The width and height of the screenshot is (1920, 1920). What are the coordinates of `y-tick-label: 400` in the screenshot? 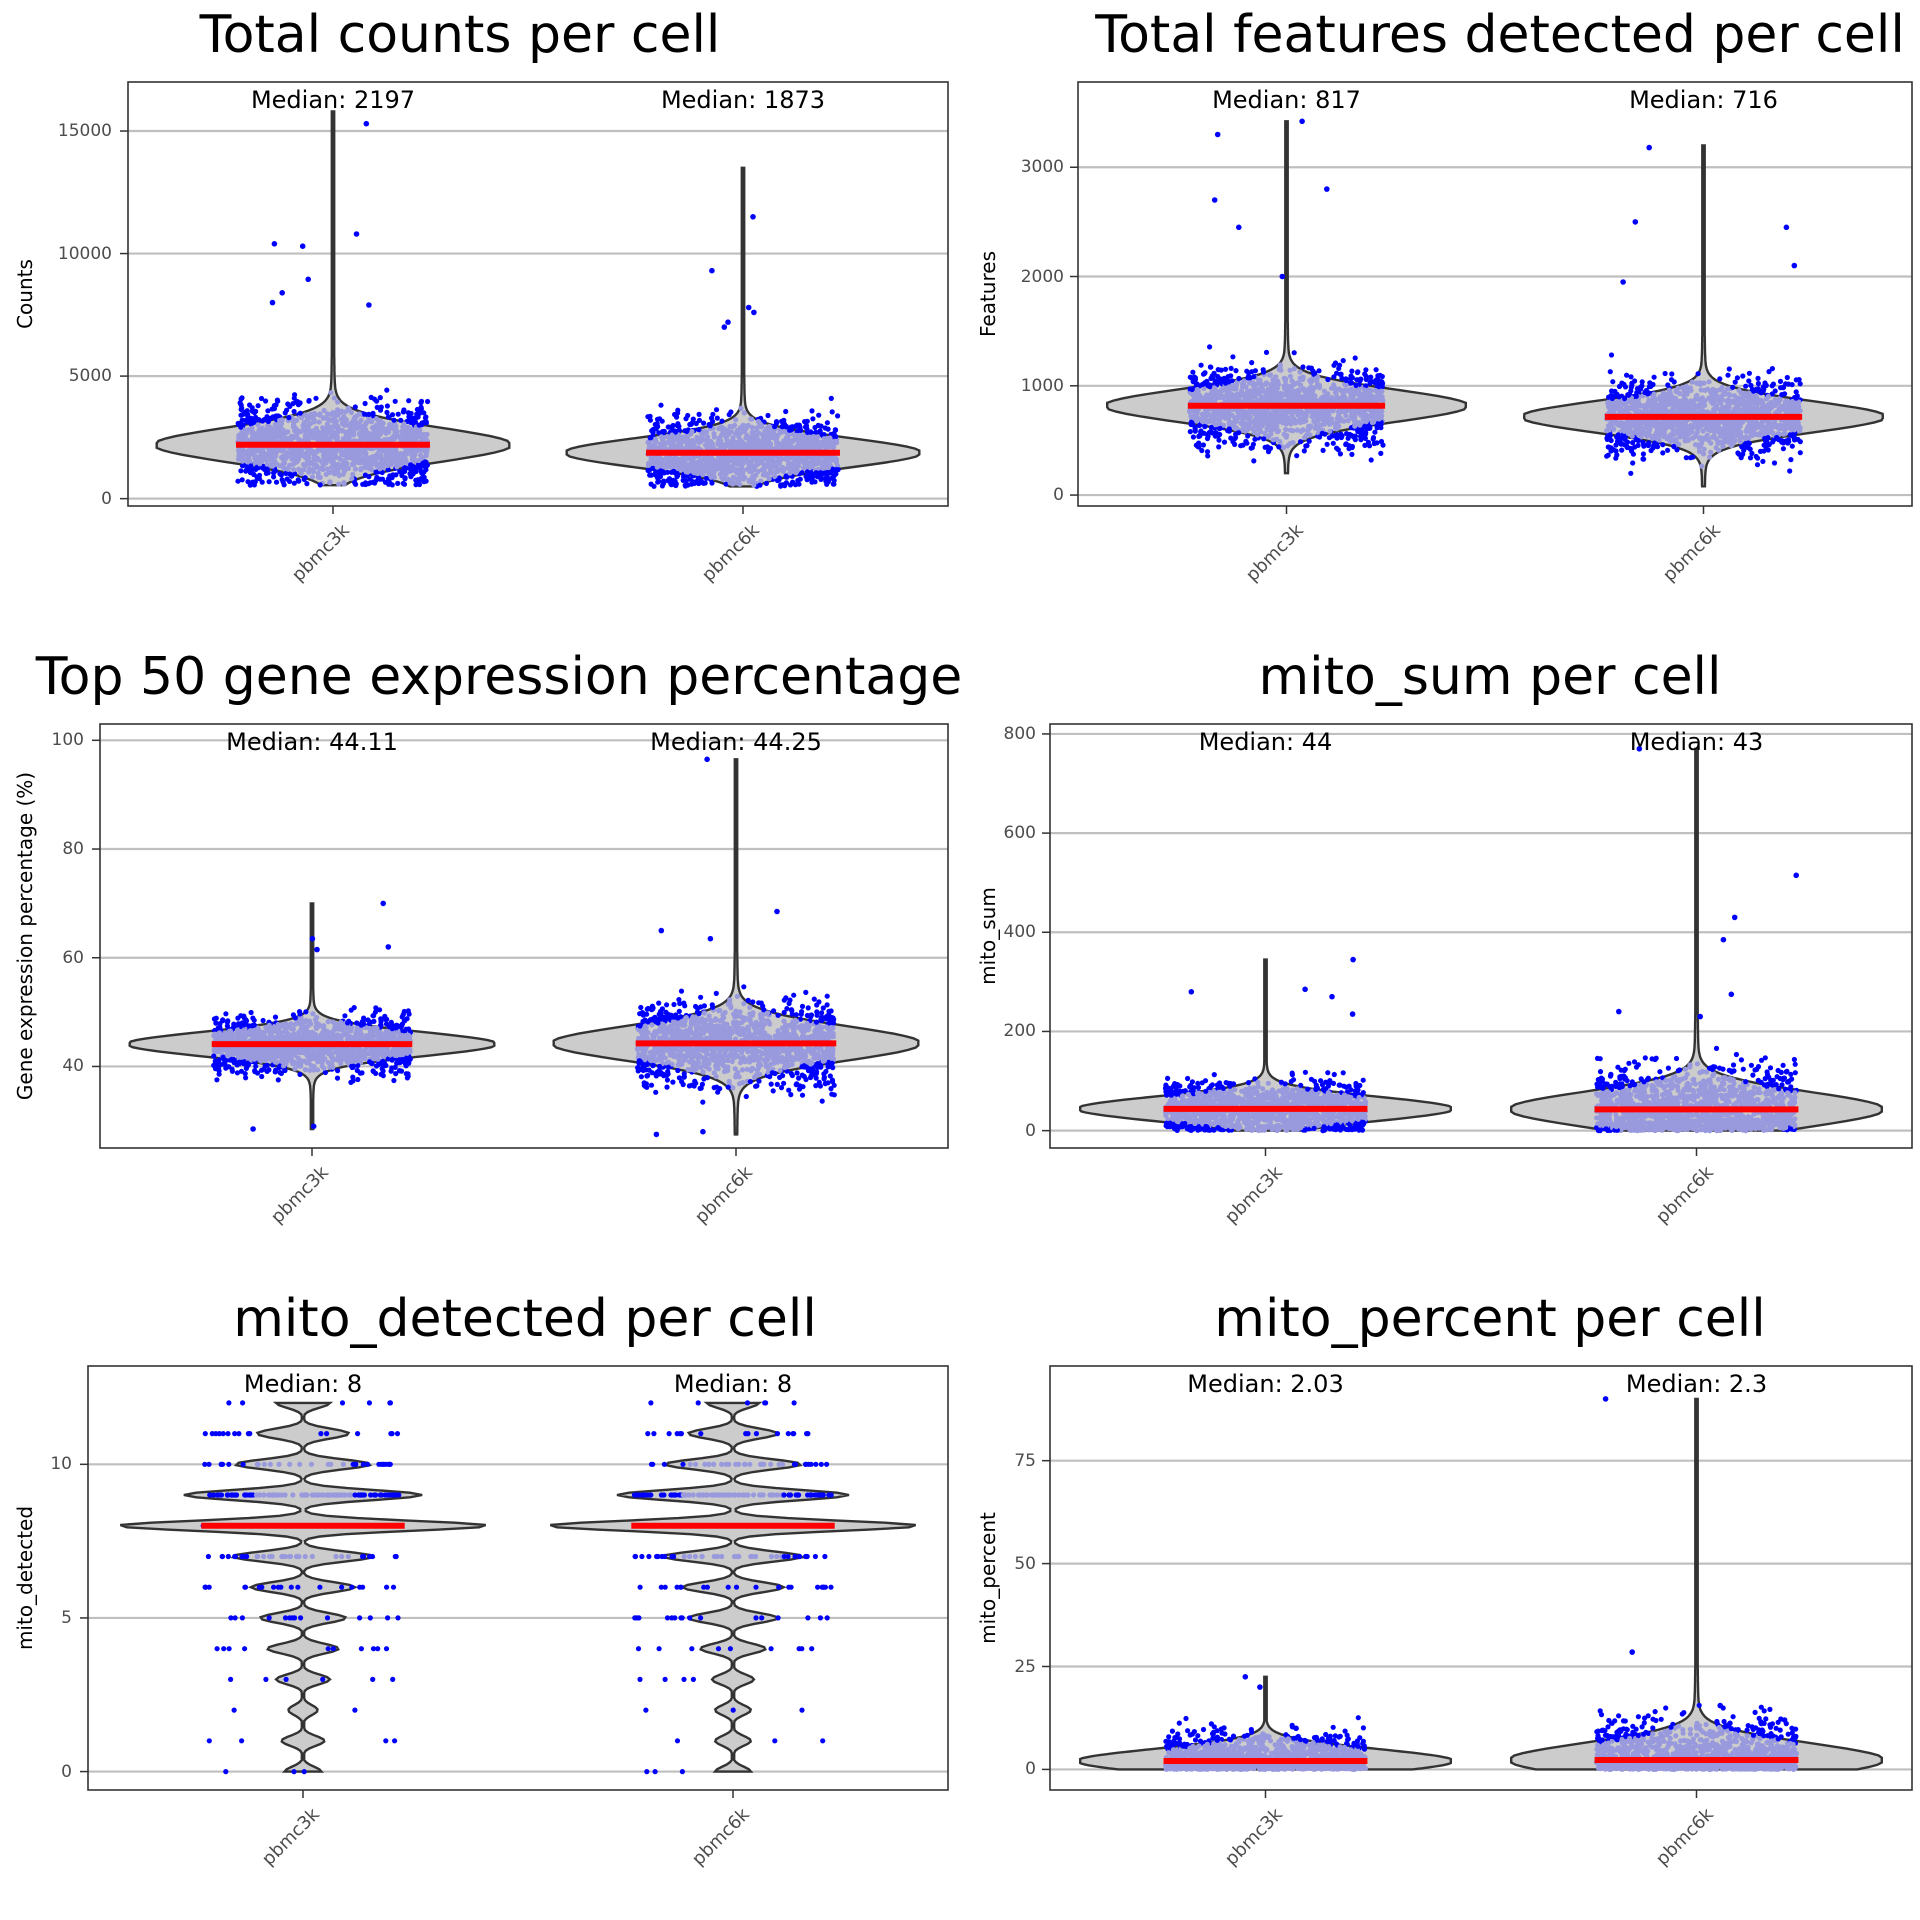 It's located at (1019, 932).